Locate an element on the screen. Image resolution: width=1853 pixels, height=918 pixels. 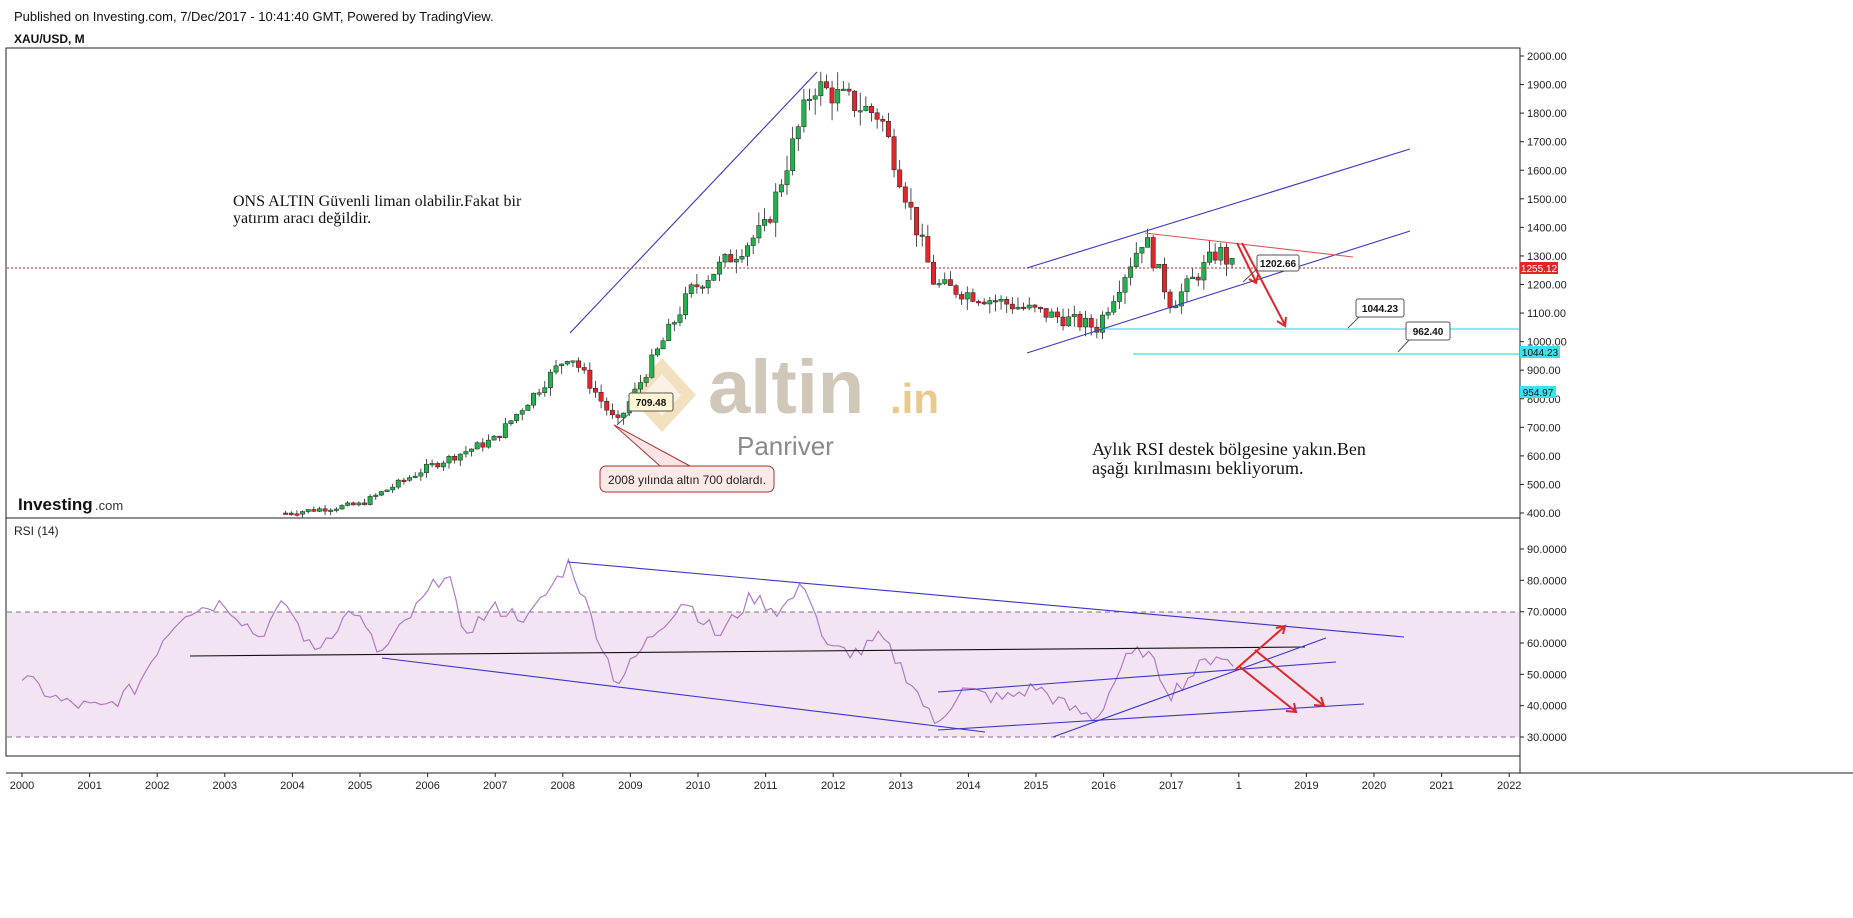
price-tick-label: 400.00 is located at coordinates (1544, 514).